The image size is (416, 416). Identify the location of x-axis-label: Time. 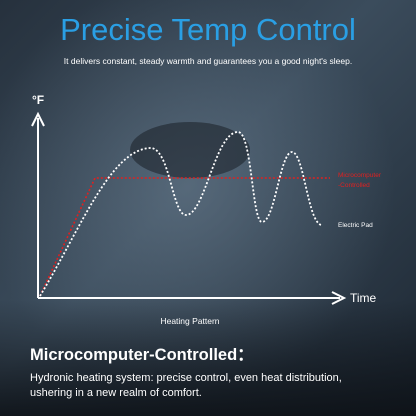
(363, 298).